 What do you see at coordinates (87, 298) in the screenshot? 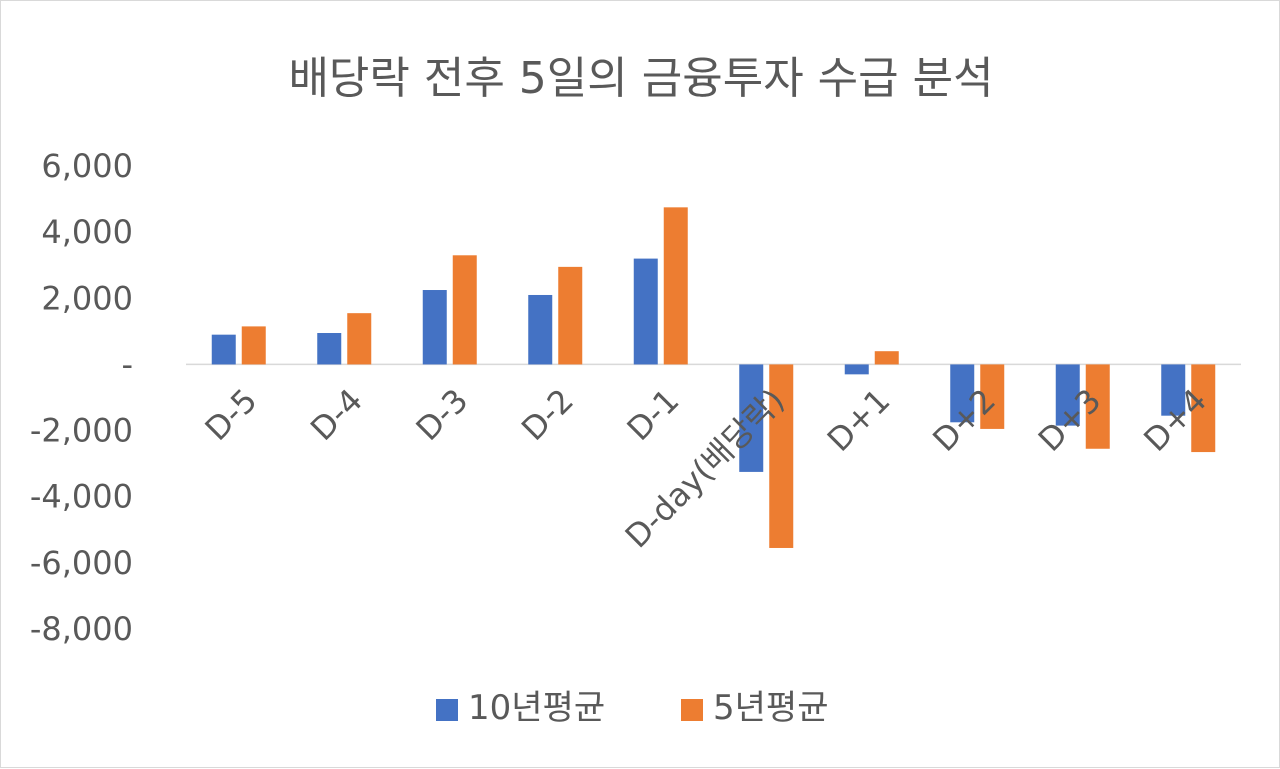
I see `y-tick-label: 2,000` at bounding box center [87, 298].